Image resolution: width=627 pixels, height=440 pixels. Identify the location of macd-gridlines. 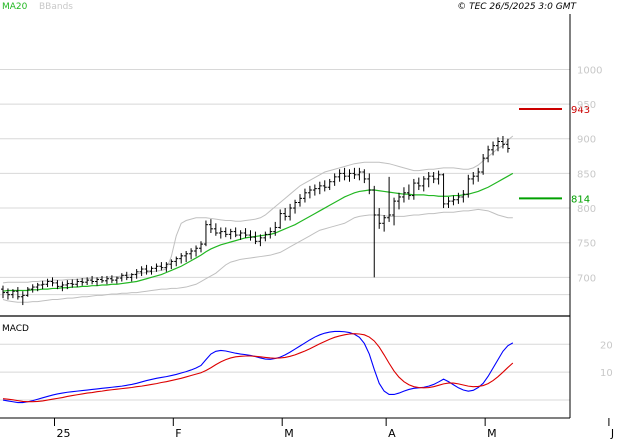
(285, 372).